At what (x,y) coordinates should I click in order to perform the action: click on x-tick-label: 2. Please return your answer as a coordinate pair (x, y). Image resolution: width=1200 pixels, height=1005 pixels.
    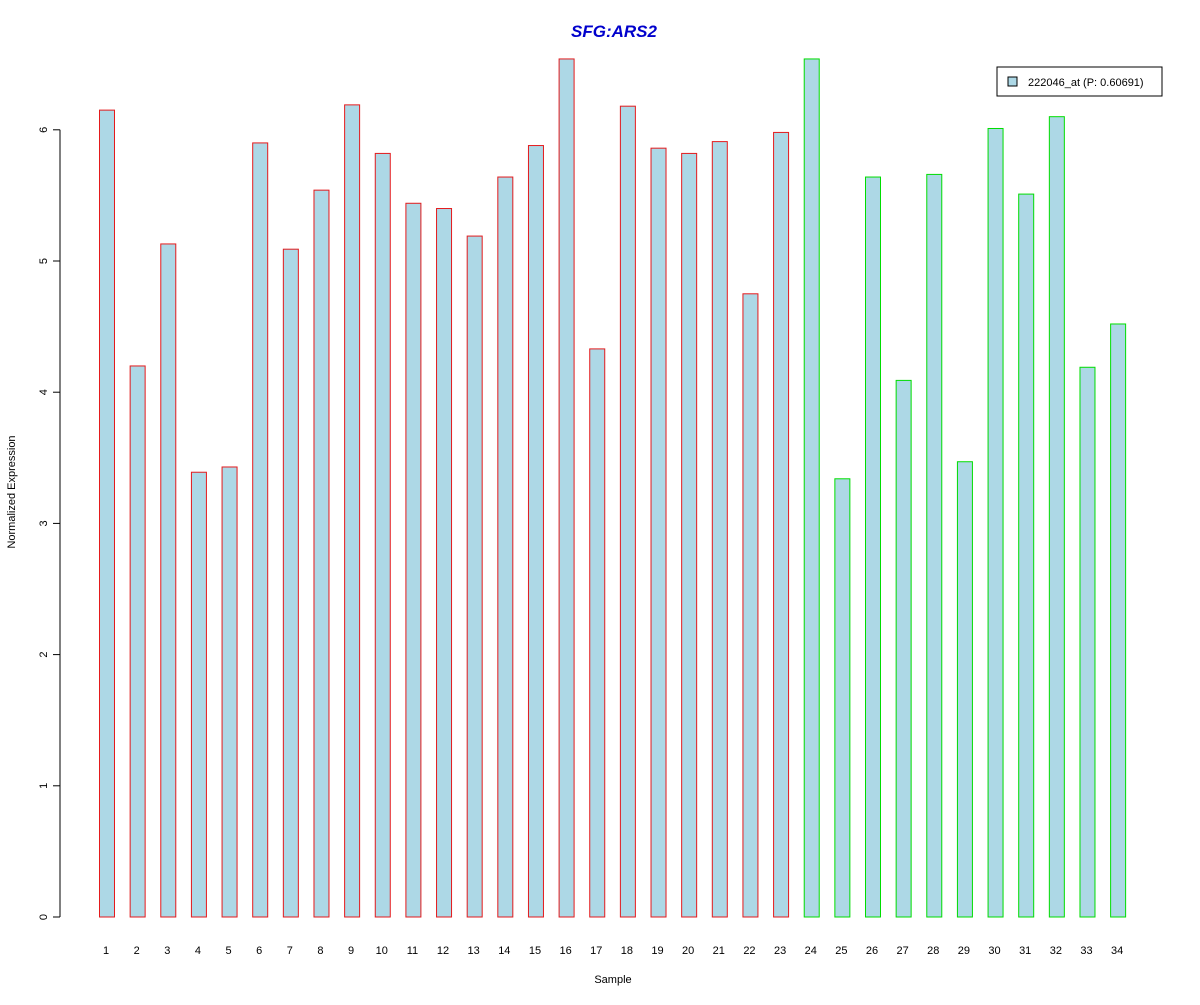
    Looking at the image, I should click on (137, 951).